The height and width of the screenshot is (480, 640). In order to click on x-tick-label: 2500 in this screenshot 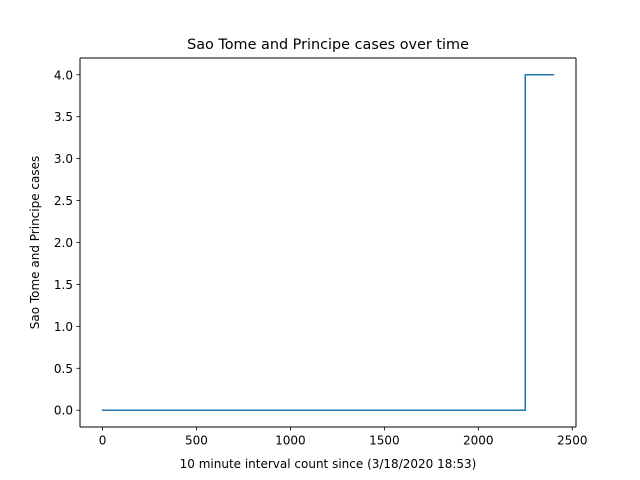, I will do `click(572, 441)`.